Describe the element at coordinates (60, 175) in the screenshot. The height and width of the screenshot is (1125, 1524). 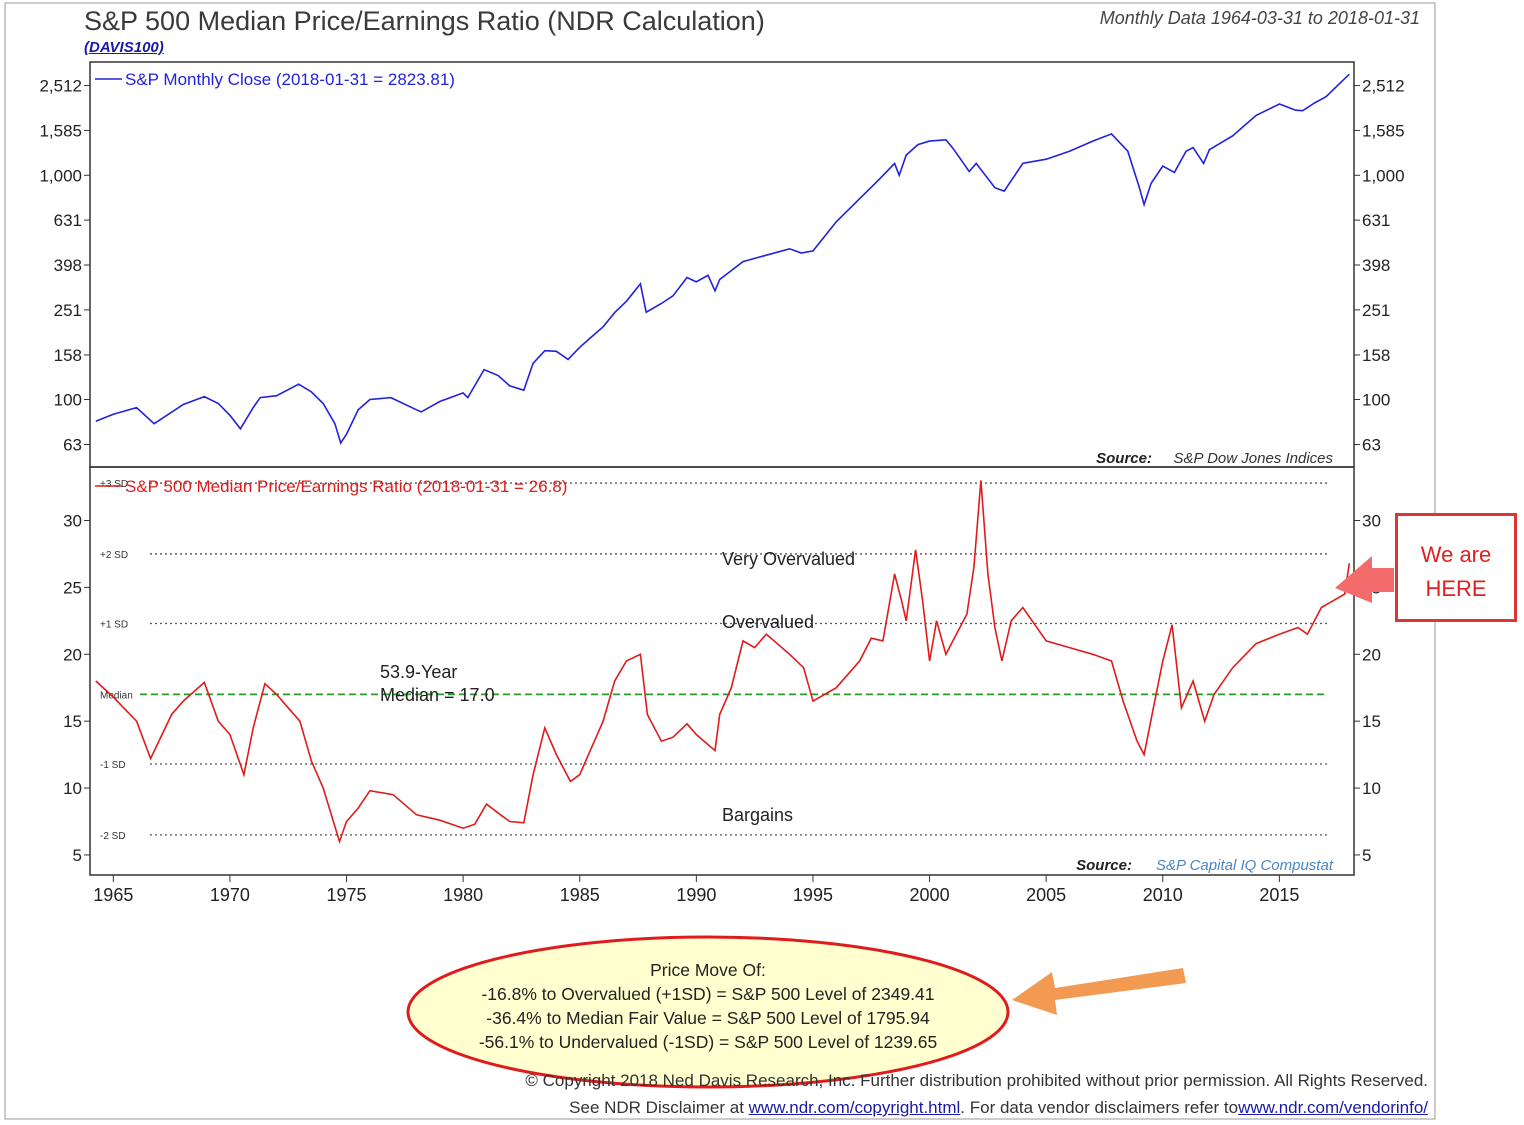
I see `top-y-tick-label-left: 1,000` at that location.